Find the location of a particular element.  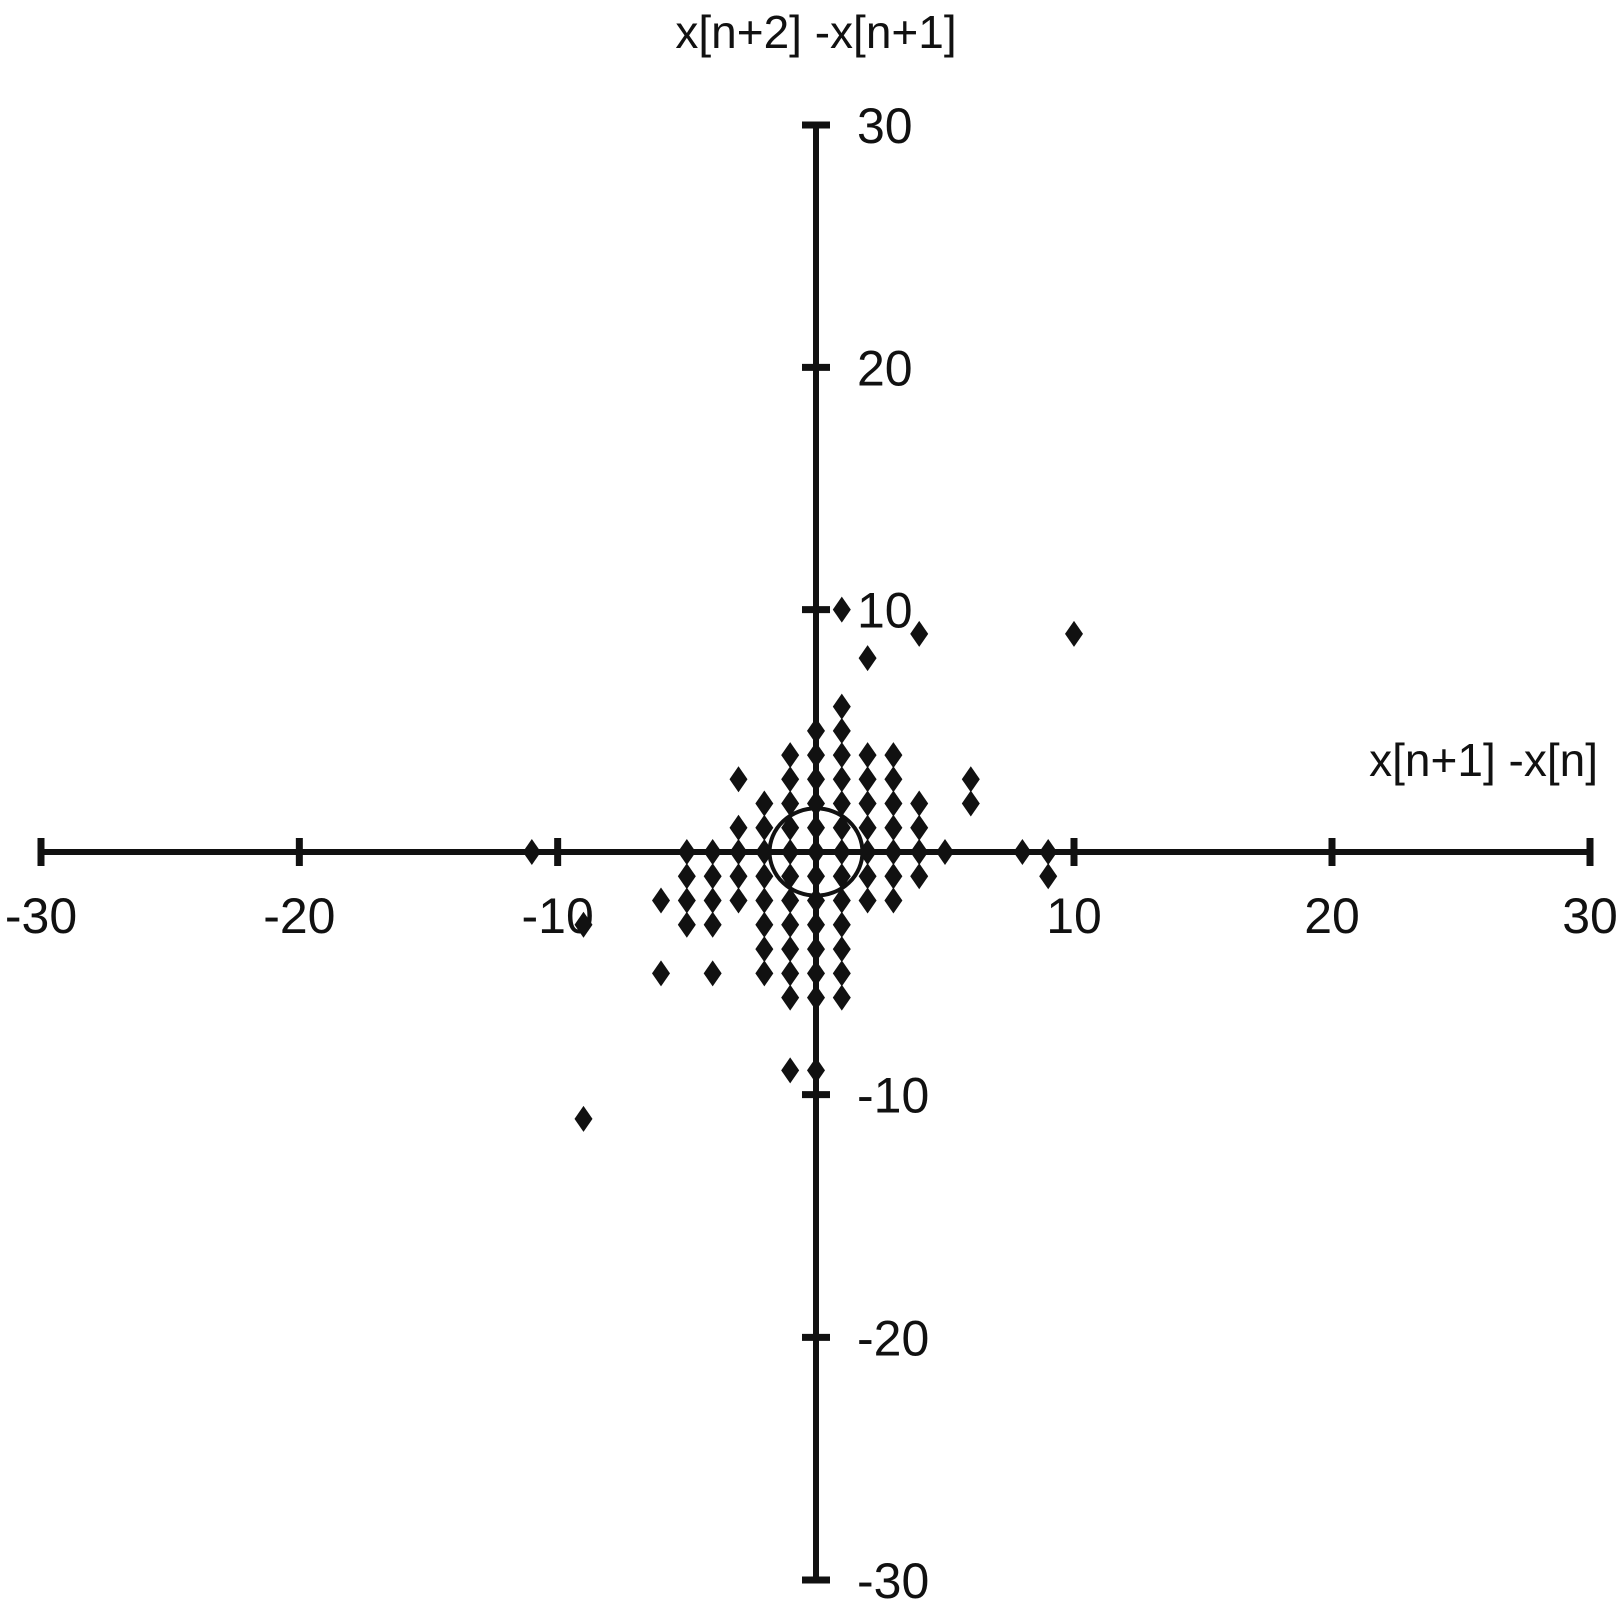

y-tick-label: -30 is located at coordinates (893, 1581).